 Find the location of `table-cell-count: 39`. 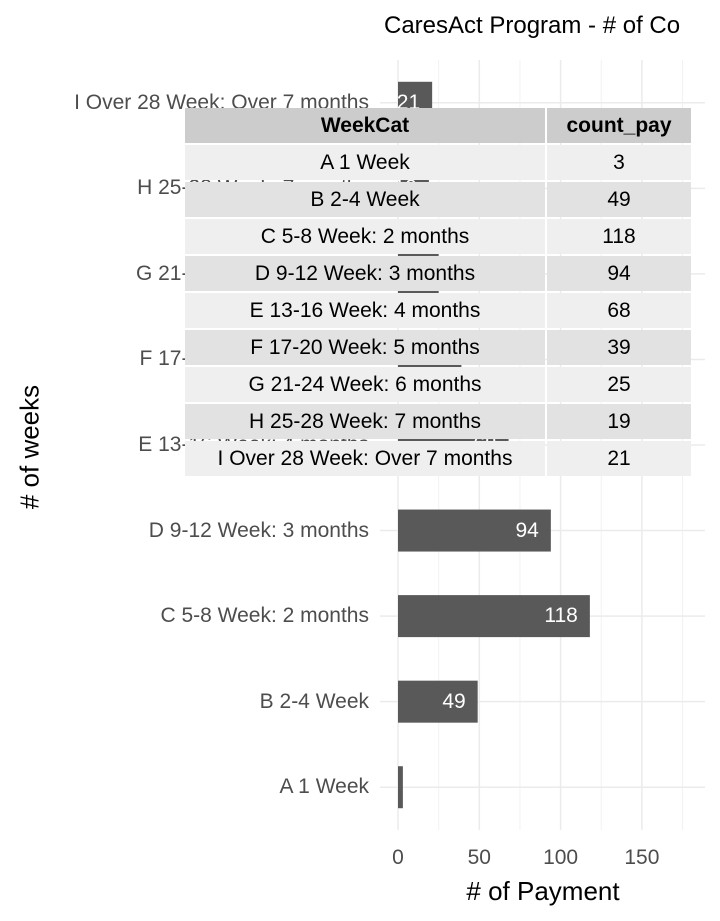

table-cell-count: 39 is located at coordinates (619, 347).